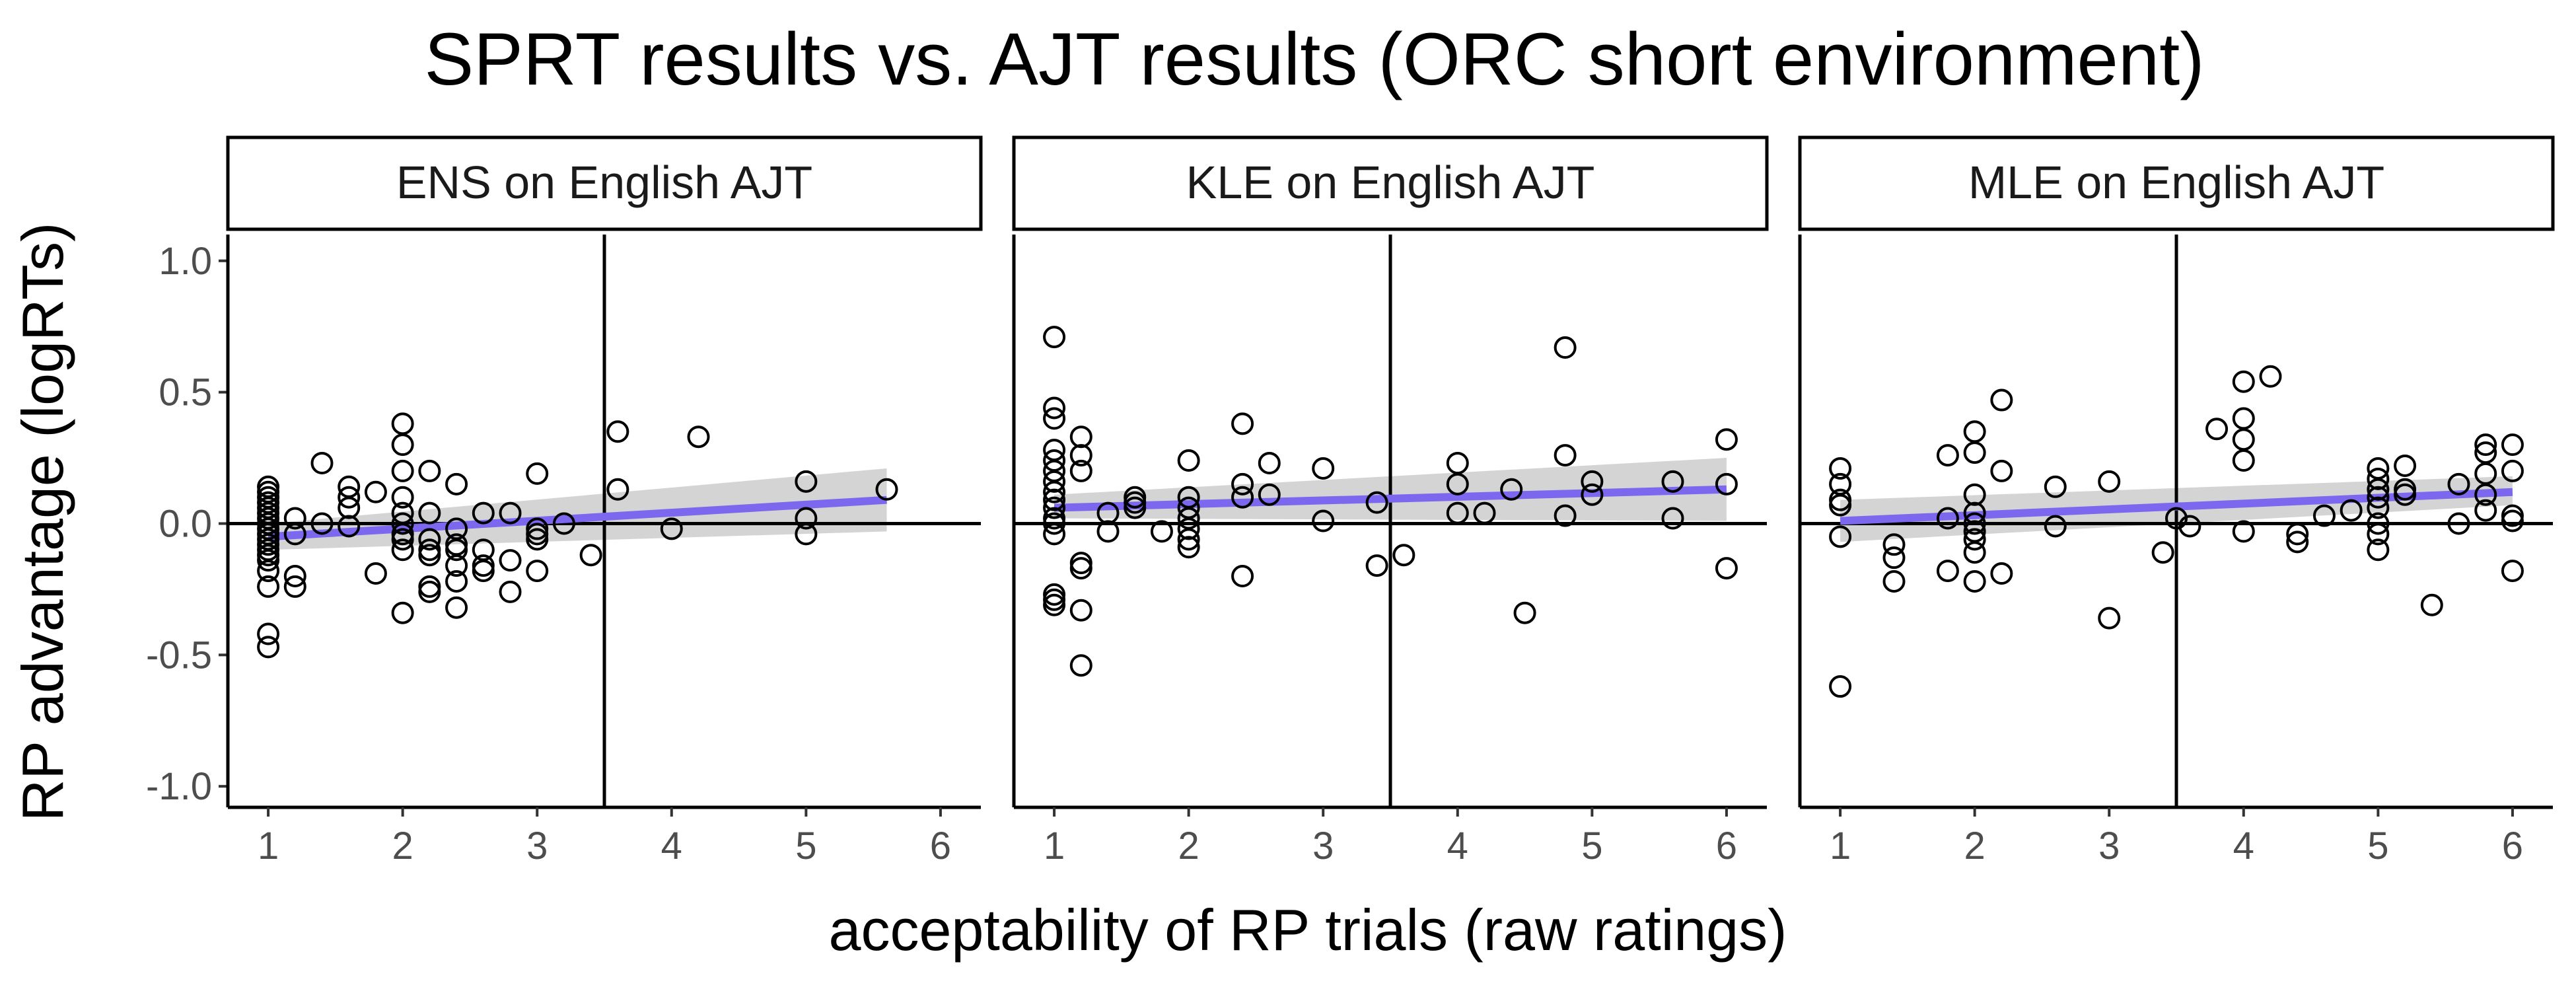 This screenshot has width=2576, height=991. Describe the element at coordinates (43, 522) in the screenshot. I see `y-axis-title: RP advantage (logRTs)` at that location.